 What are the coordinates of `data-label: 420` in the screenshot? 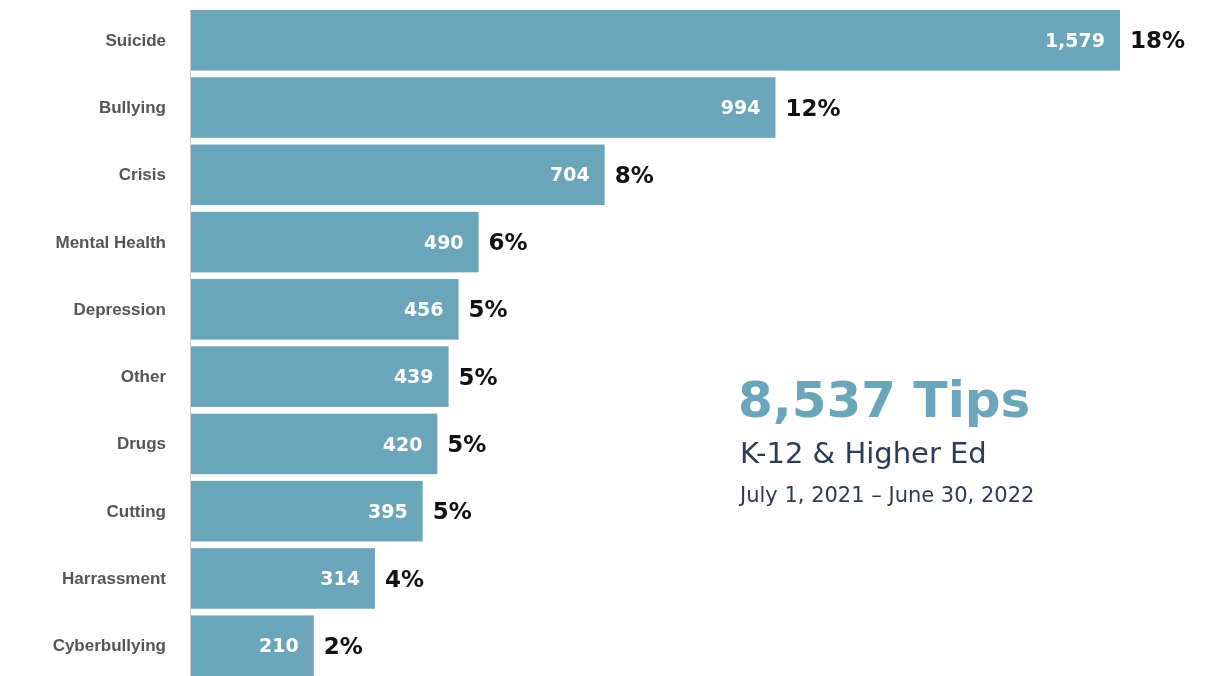 It's located at (402, 443).